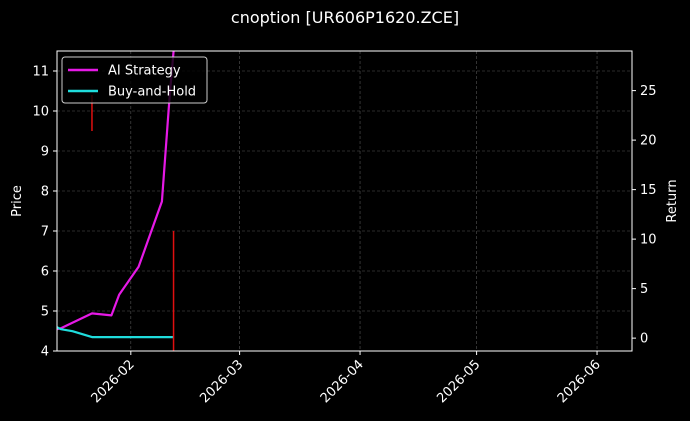 Image resolution: width=690 pixels, height=421 pixels. What do you see at coordinates (113, 381) in the screenshot?
I see `x-tick-label: 2026-02` at bounding box center [113, 381].